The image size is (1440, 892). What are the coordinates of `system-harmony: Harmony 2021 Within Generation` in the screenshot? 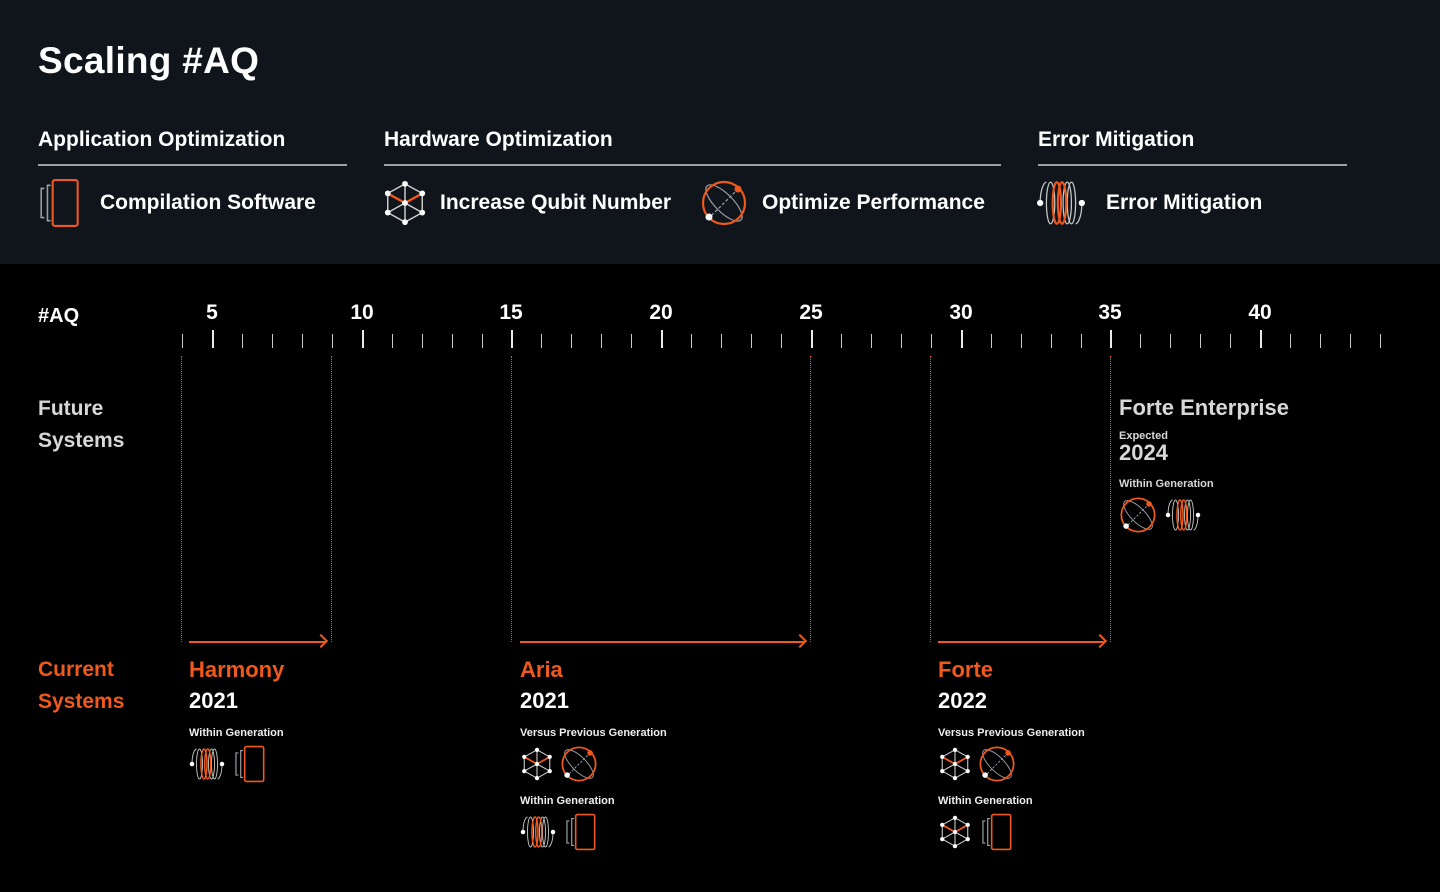 It's located at (236, 719).